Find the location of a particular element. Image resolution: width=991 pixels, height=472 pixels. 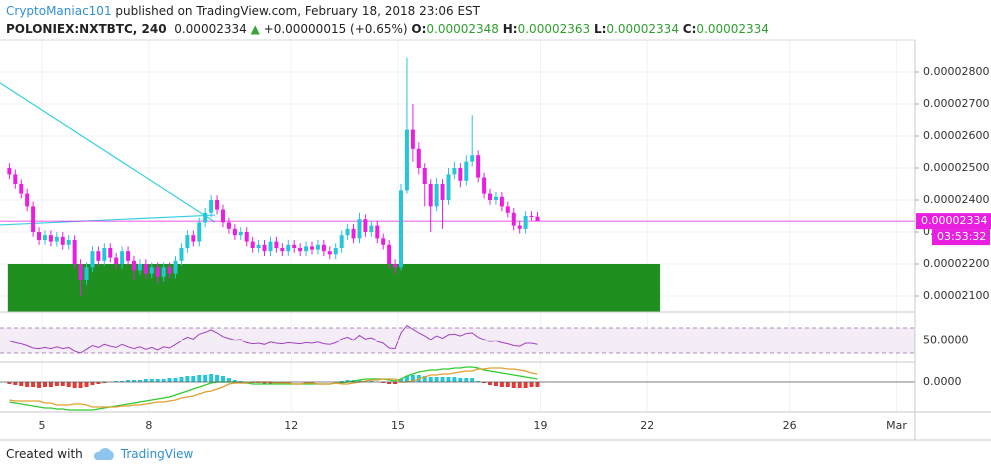

l-value: 0.00002334 is located at coordinates (642, 29).